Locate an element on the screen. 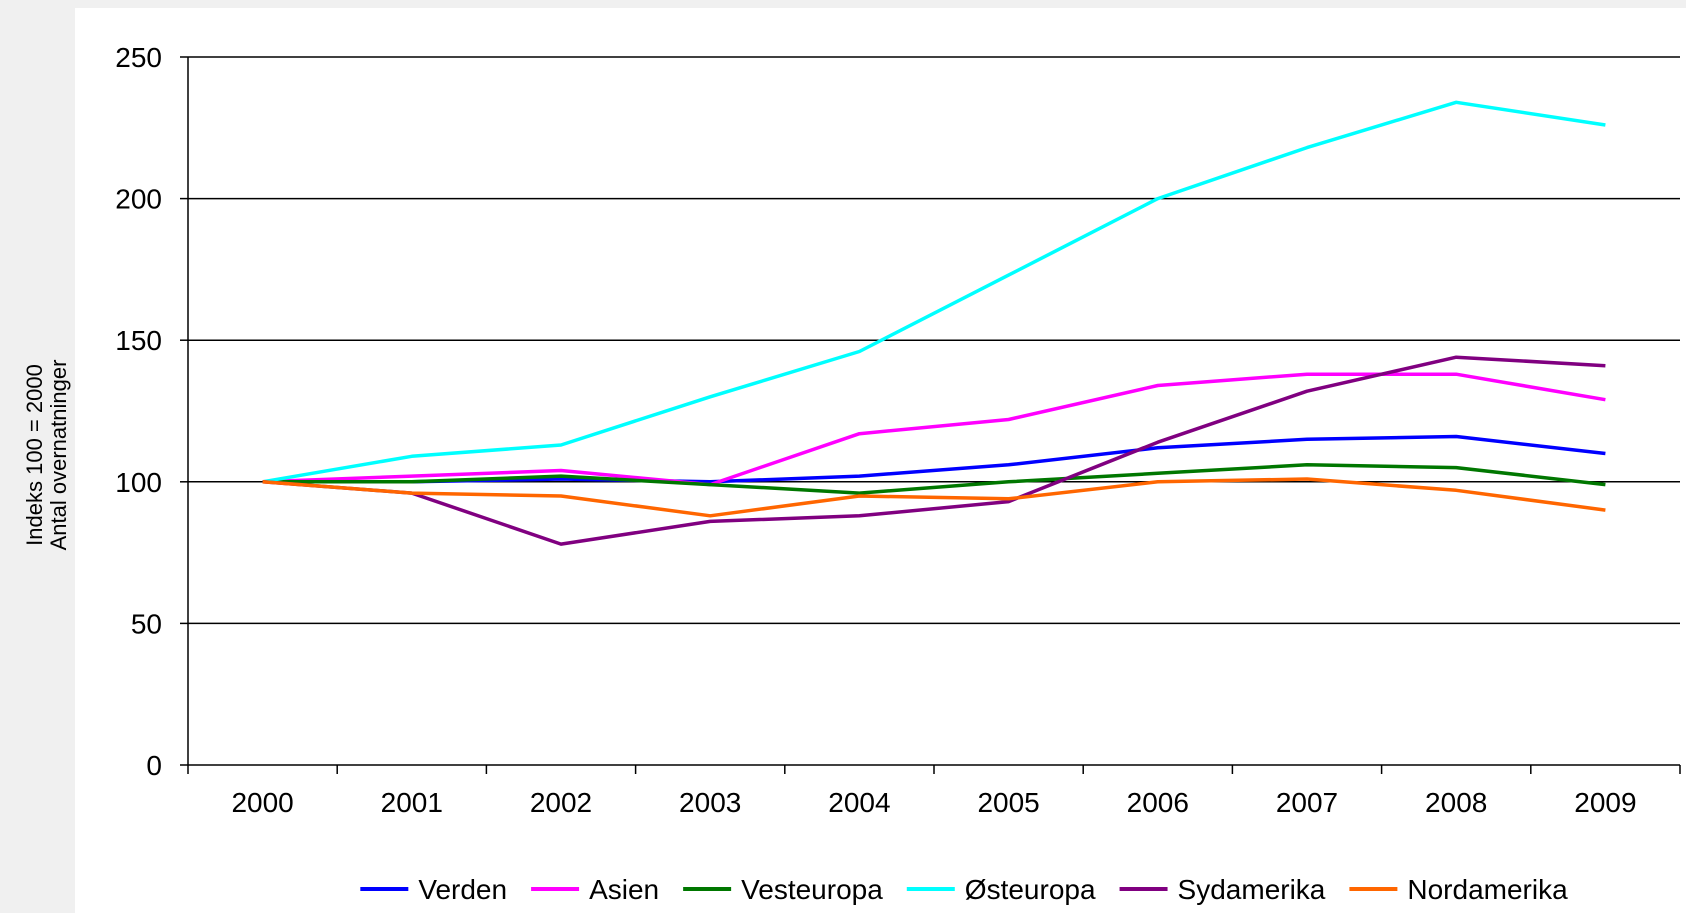  x-tick-label: 2003 is located at coordinates (710, 802).